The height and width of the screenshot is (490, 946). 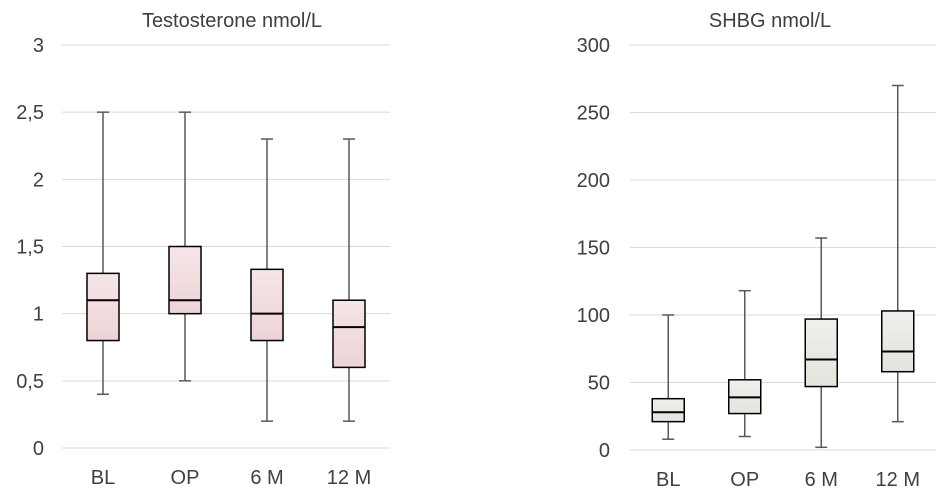 I want to click on y-tick-label: 200, so click(x=593, y=181).